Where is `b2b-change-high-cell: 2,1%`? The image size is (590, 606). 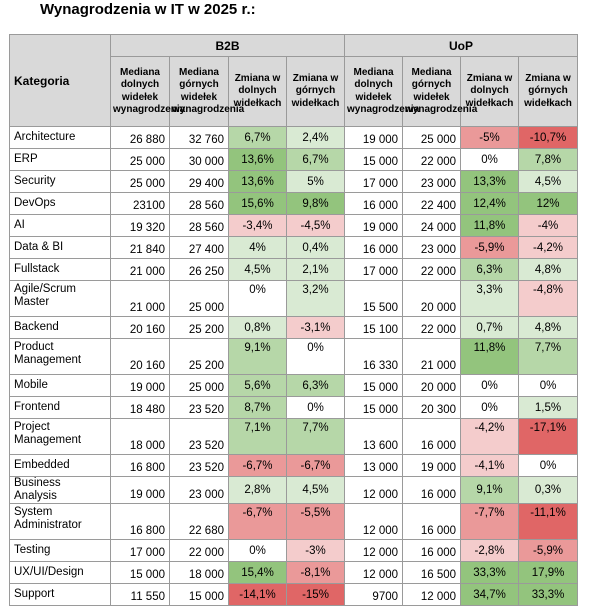 b2b-change-high-cell: 2,1% is located at coordinates (315, 269).